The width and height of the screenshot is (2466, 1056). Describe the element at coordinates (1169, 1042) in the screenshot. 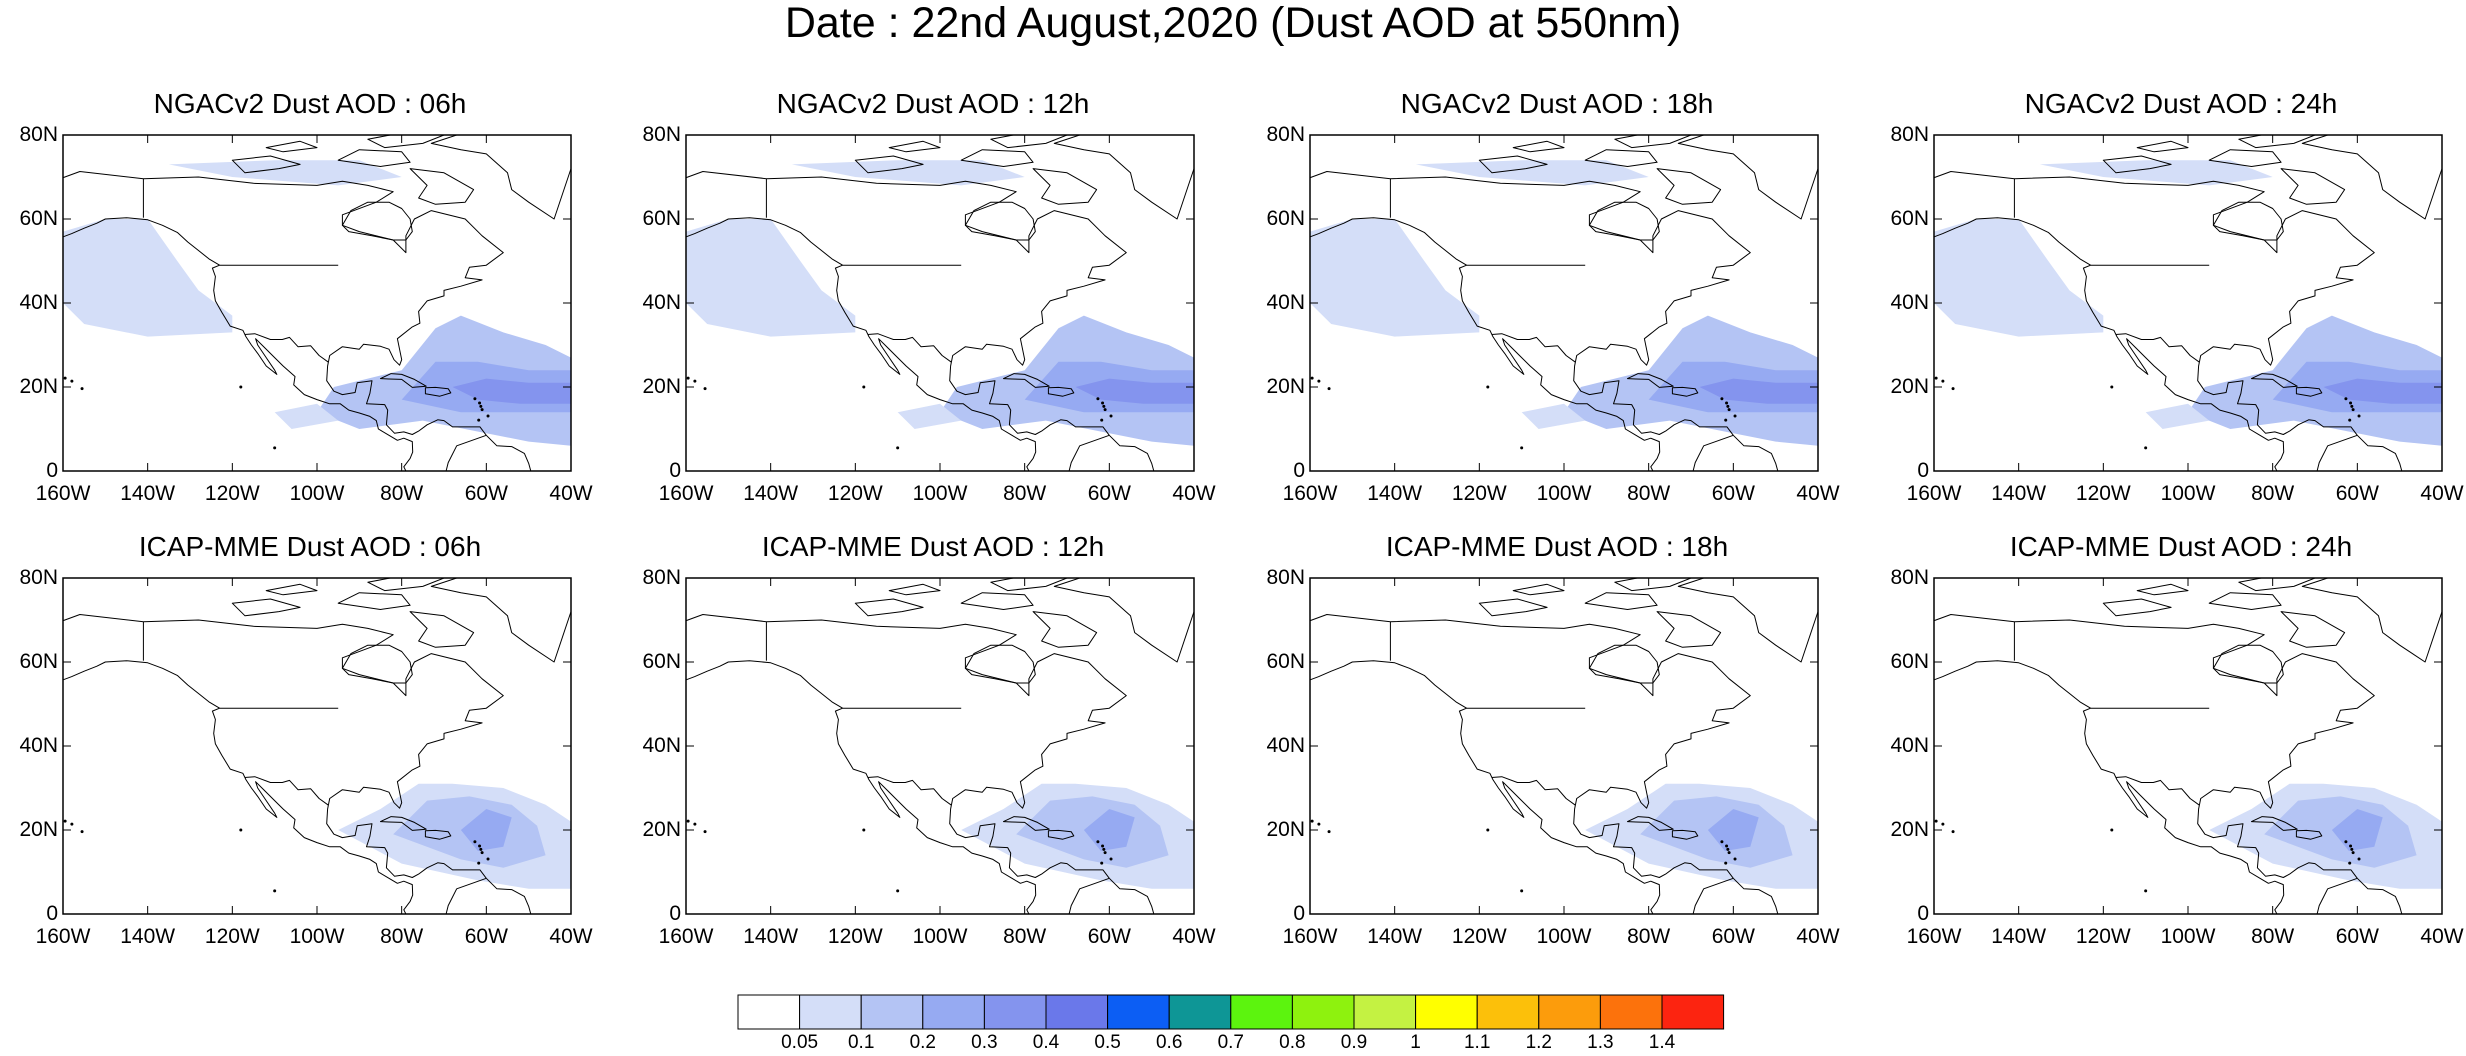

I see `colorbar-tick-label: 0.6` at that location.